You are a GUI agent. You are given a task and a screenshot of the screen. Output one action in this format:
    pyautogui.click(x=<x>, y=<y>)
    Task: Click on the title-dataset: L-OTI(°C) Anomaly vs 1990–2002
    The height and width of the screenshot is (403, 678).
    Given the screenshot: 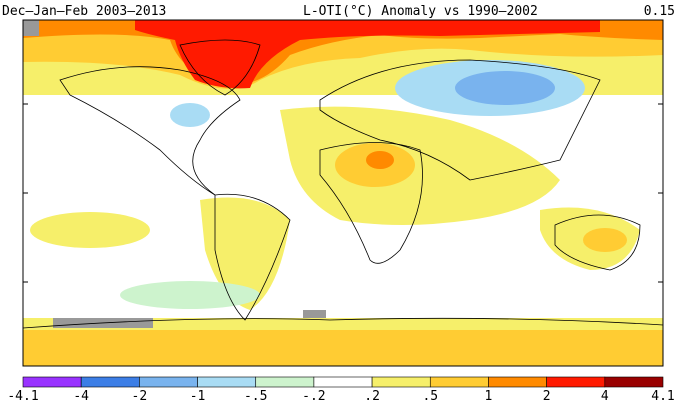 What is the action you would take?
    pyautogui.click(x=420, y=11)
    